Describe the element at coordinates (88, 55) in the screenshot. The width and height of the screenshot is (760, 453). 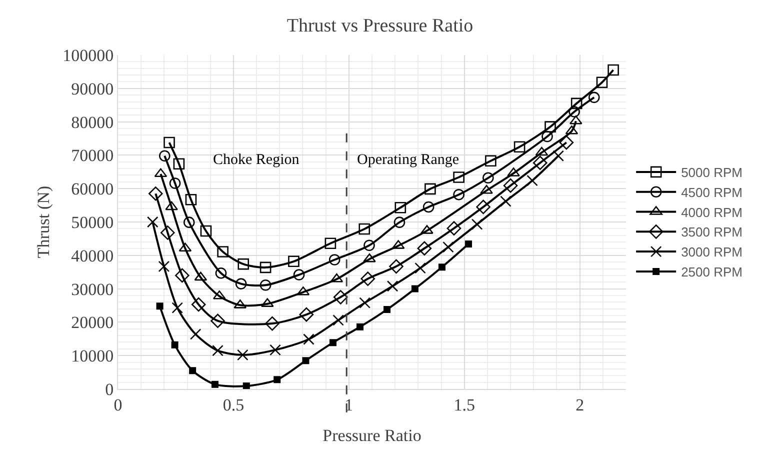
I see `y-tick-label: 100000` at that location.